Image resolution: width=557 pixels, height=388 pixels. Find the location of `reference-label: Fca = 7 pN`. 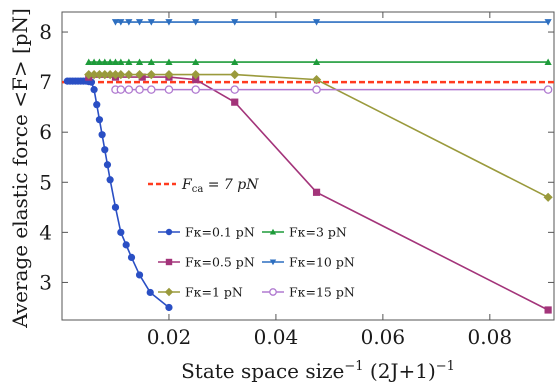

reference-label: Fca = 7 pN is located at coordinates (203, 186).